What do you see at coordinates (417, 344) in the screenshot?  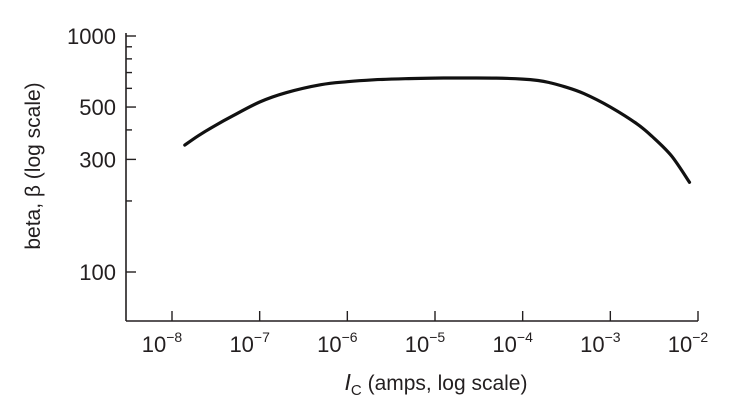 I see `x-tick-label-base-3: 10` at bounding box center [417, 344].